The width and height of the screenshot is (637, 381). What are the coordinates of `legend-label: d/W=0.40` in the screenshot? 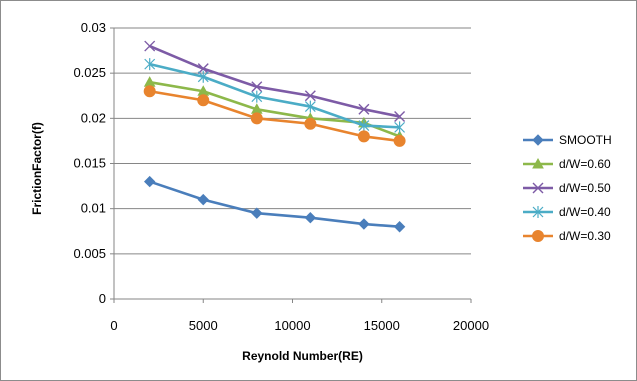 It's located at (585, 212).